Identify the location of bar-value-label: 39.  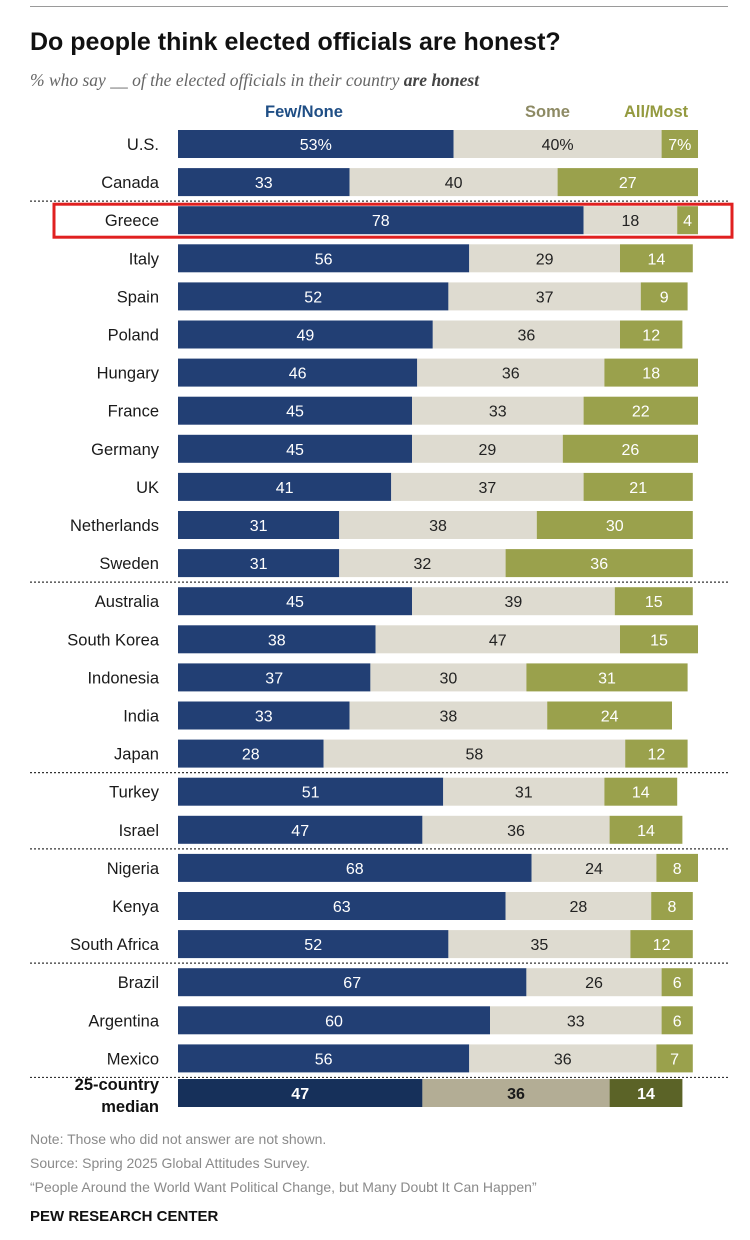
(514, 602).